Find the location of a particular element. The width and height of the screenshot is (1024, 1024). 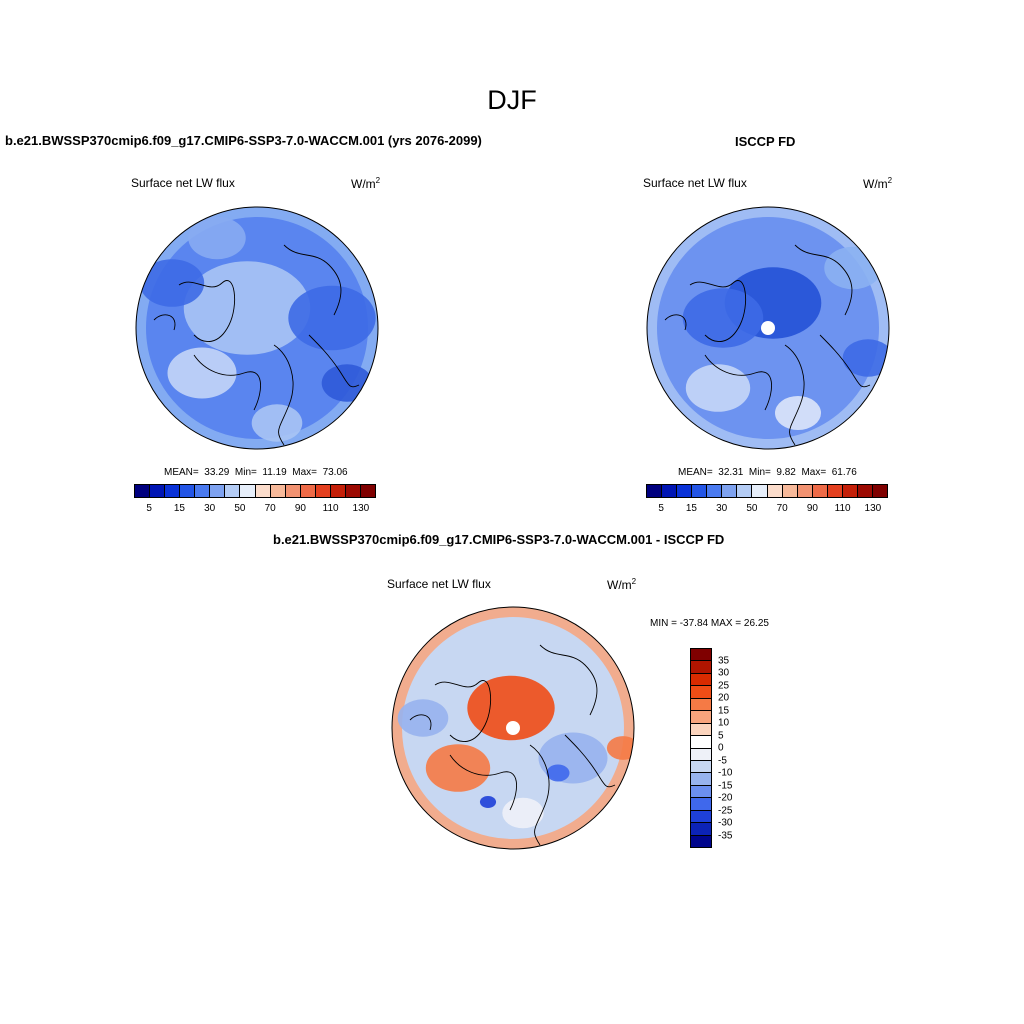

diff-polar-map is located at coordinates (513, 728).